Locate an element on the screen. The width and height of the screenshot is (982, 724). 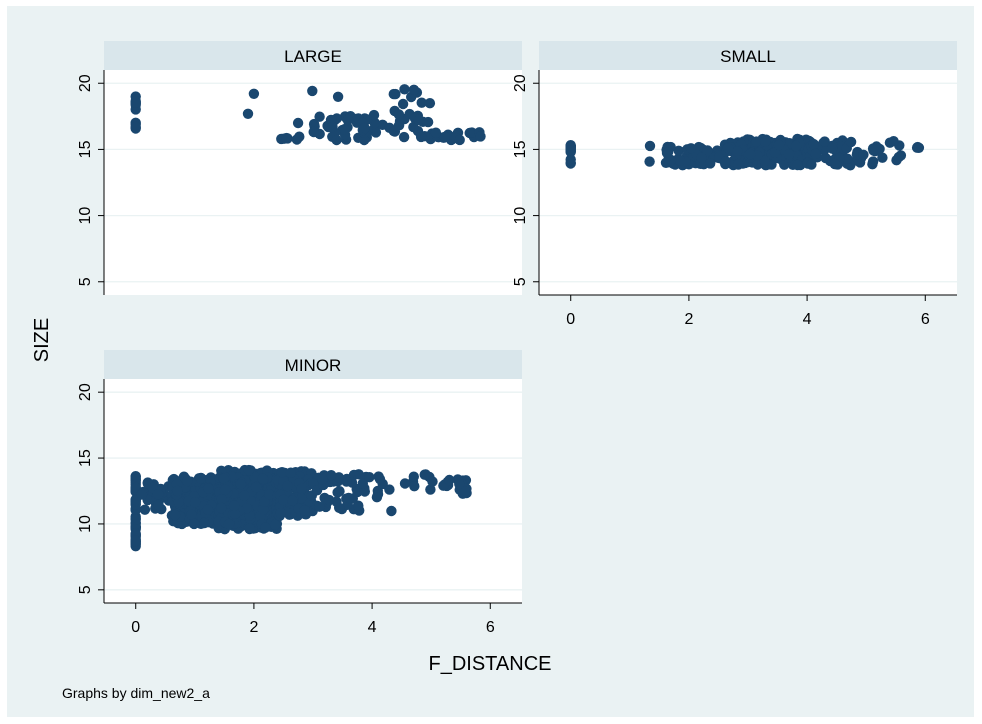
panel-title: MINOR is located at coordinates (313, 365).